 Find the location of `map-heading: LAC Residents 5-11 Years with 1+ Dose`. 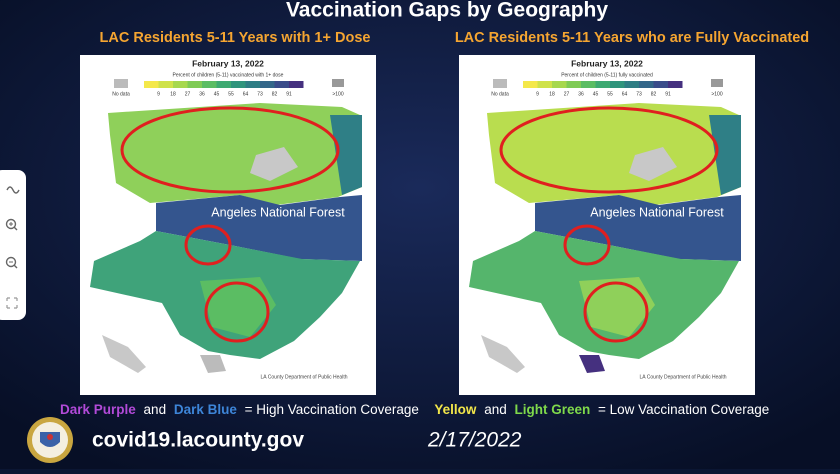

map-heading: LAC Residents 5-11 Years with 1+ Dose is located at coordinates (235, 38).